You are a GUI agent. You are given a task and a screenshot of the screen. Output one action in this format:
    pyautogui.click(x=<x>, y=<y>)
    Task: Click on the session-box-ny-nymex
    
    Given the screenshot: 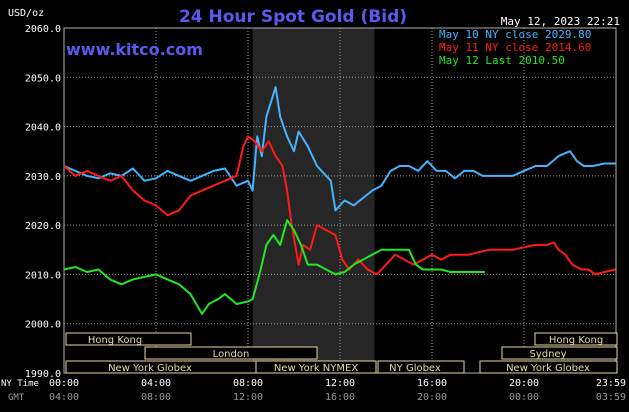 What is the action you would take?
    pyautogui.click(x=316, y=367)
    